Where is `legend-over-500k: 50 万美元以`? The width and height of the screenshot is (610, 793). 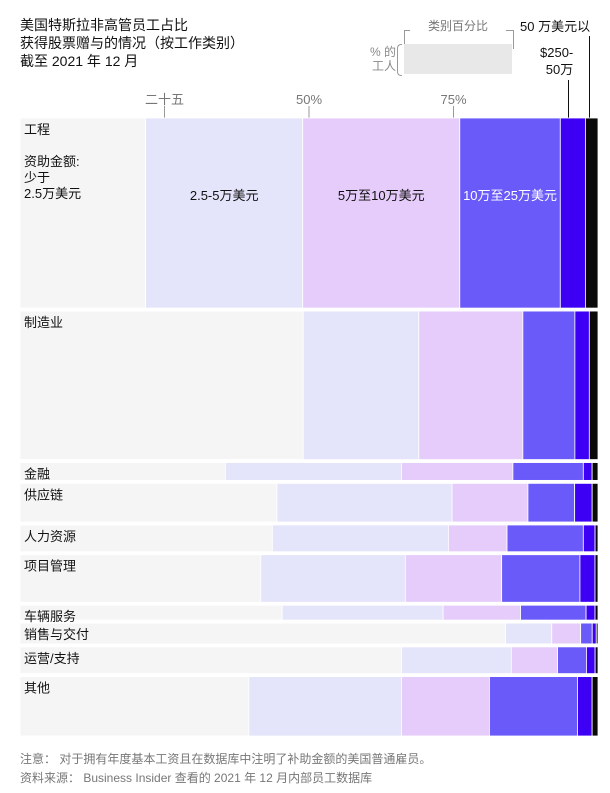
legend-over-500k: 50 万美元以 is located at coordinates (555, 26).